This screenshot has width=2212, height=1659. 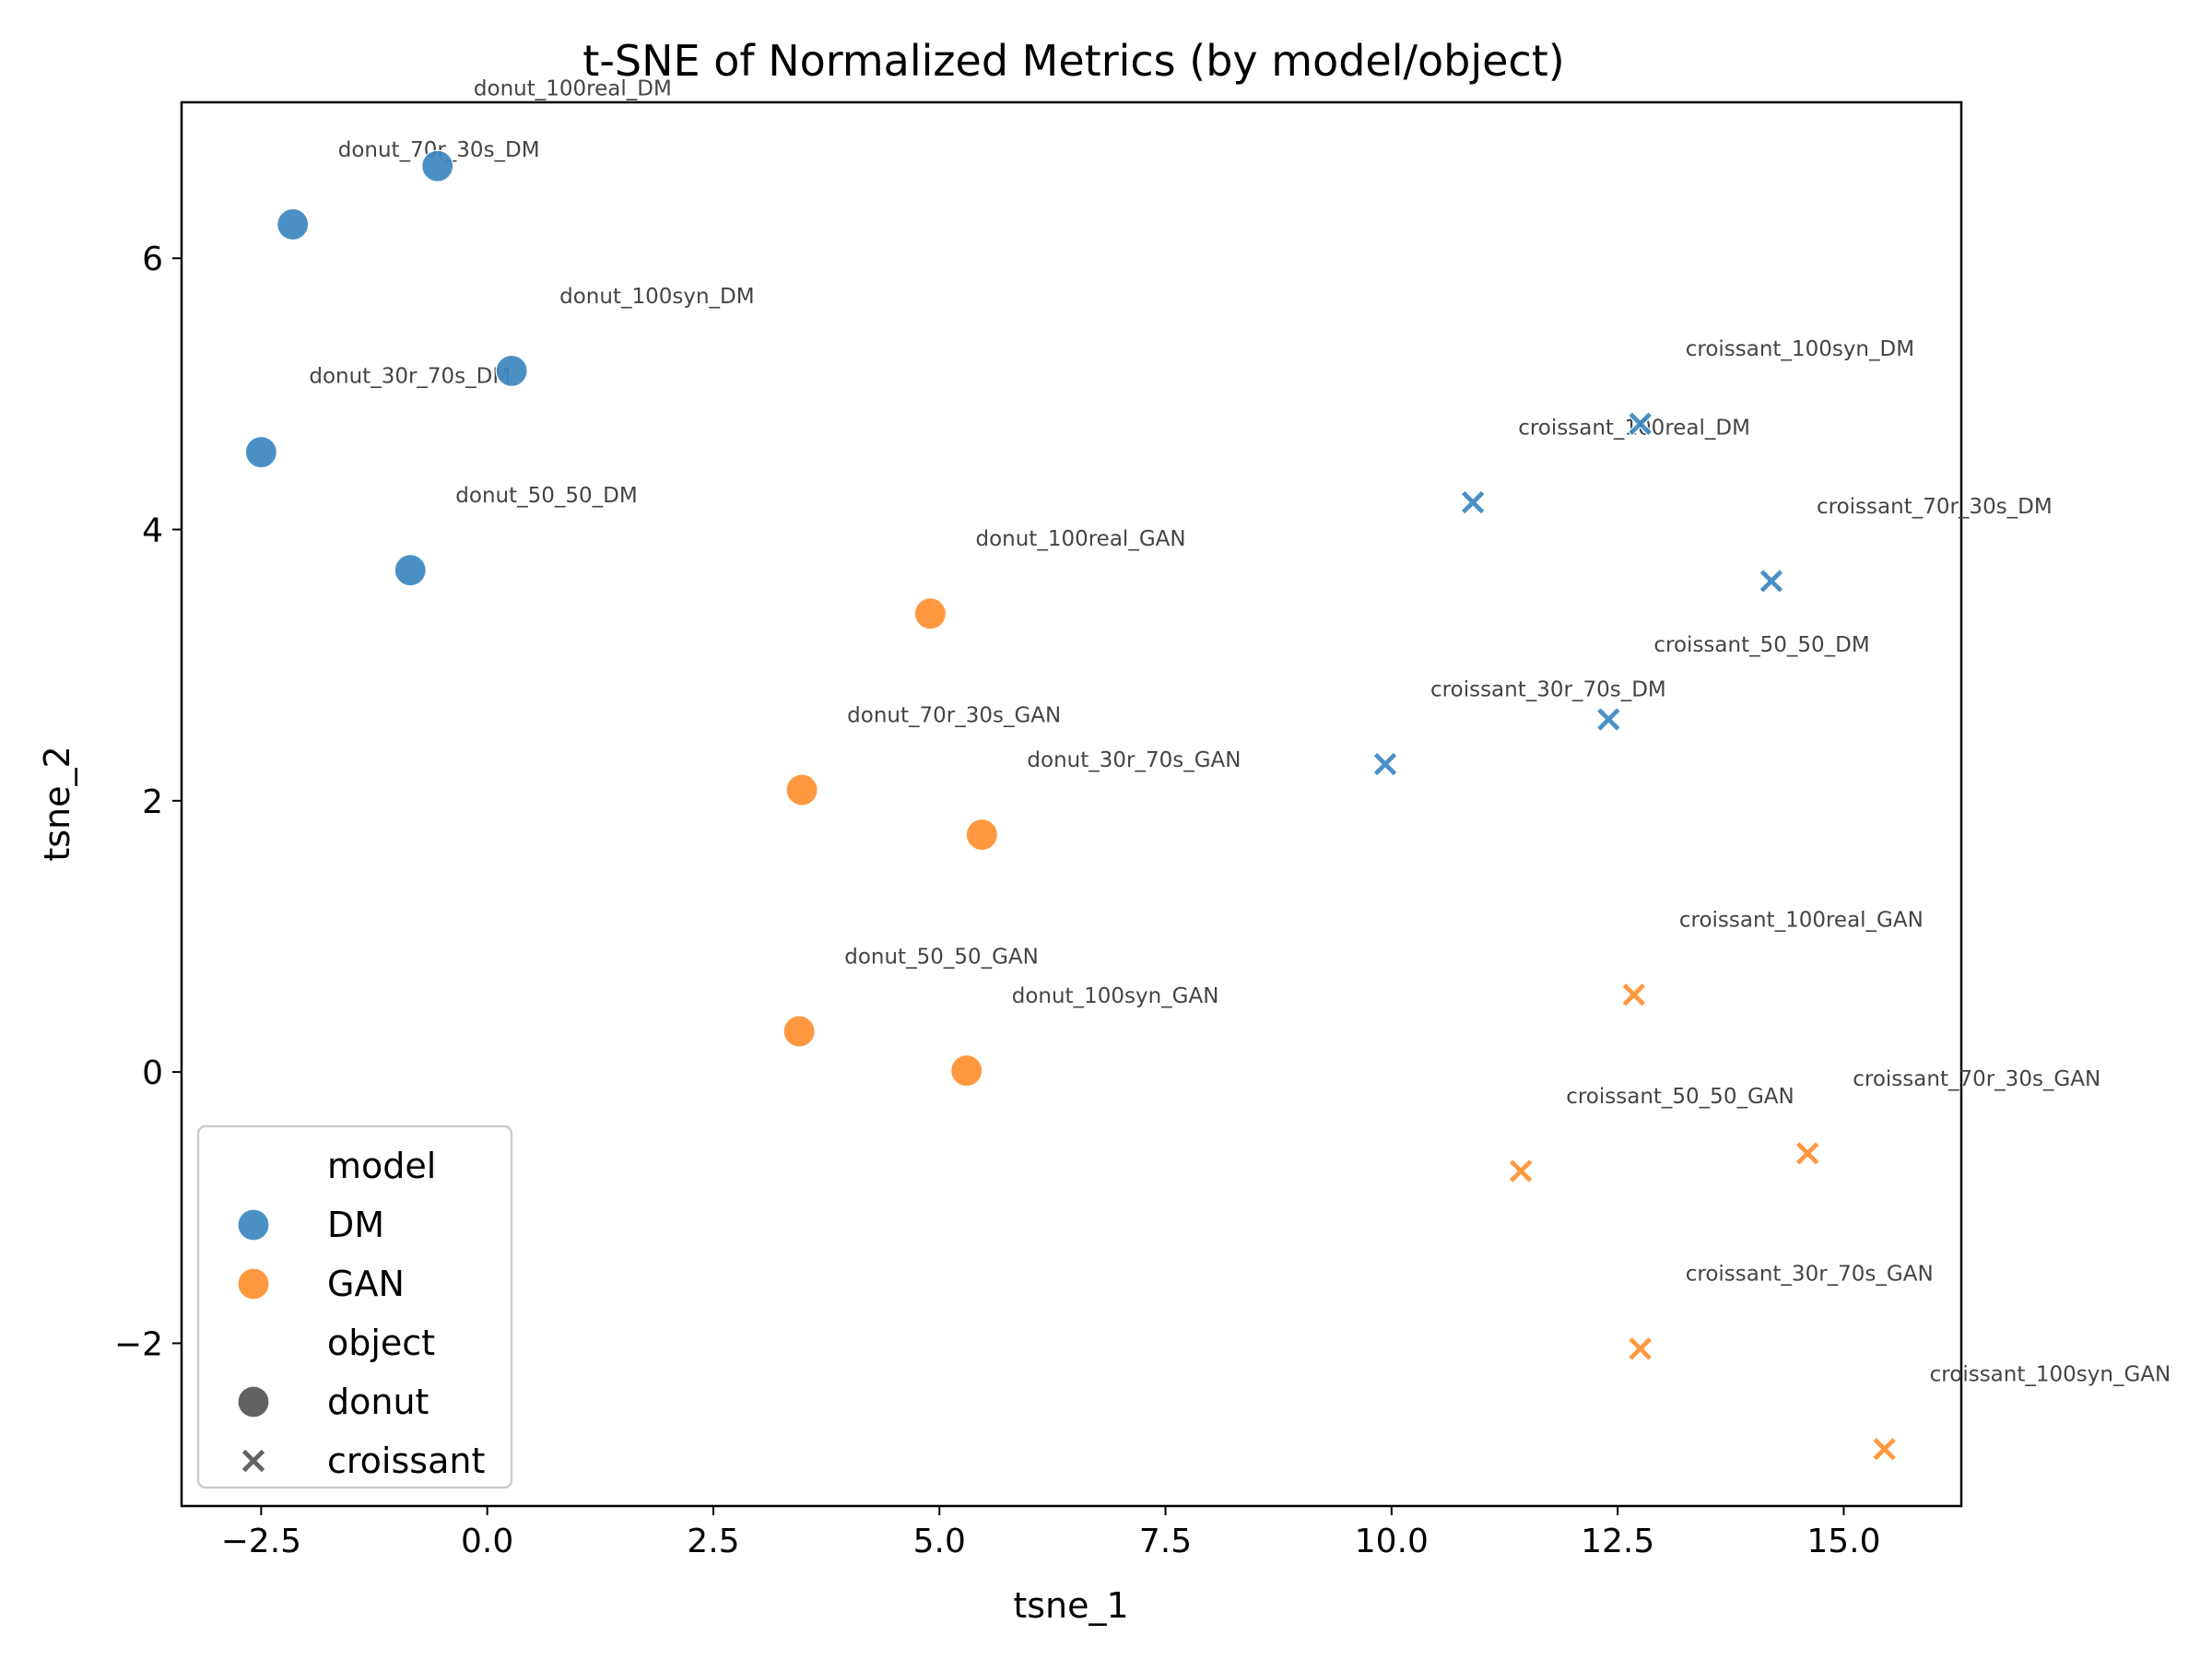 I want to click on point-croissant-100real-dm, so click(x=1473, y=502).